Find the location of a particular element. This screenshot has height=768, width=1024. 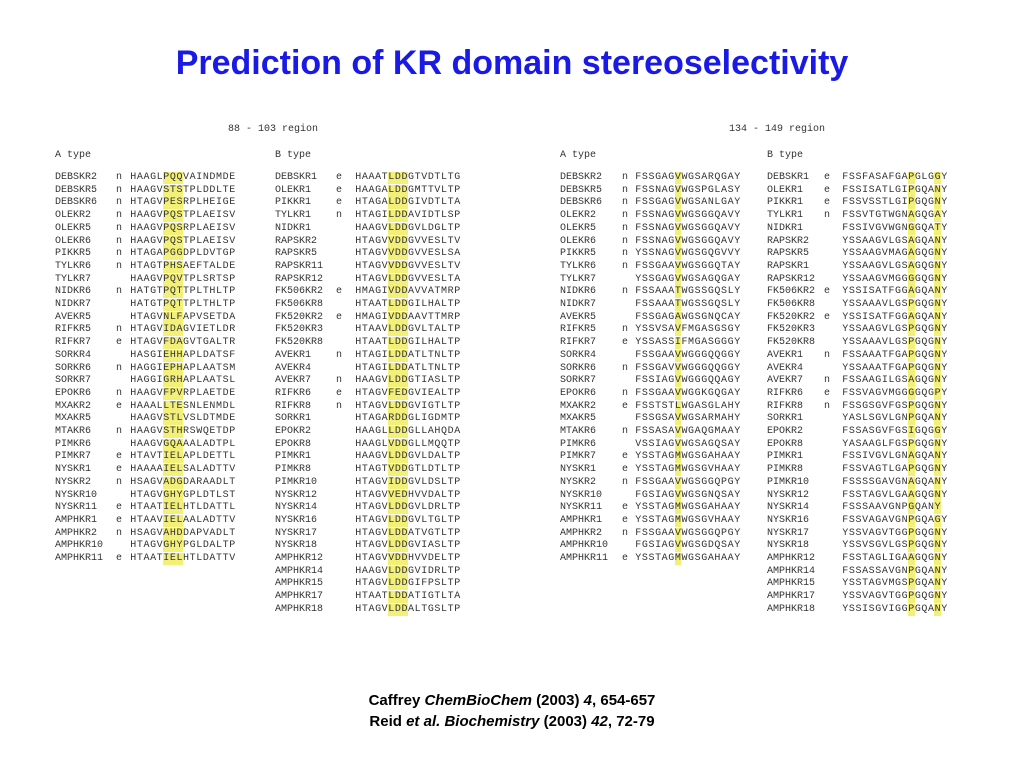

sequence: FSSNAGVWGSGGQAVY is located at coordinates (688, 216).